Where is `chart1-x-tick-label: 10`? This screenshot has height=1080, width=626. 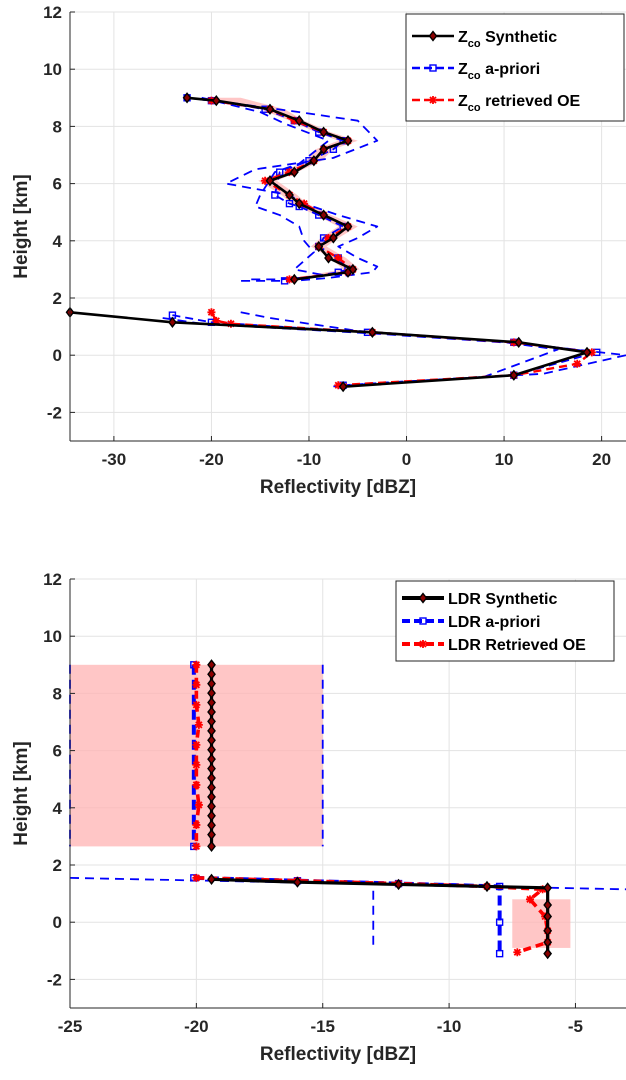
chart1-x-tick-label: 10 is located at coordinates (504, 459).